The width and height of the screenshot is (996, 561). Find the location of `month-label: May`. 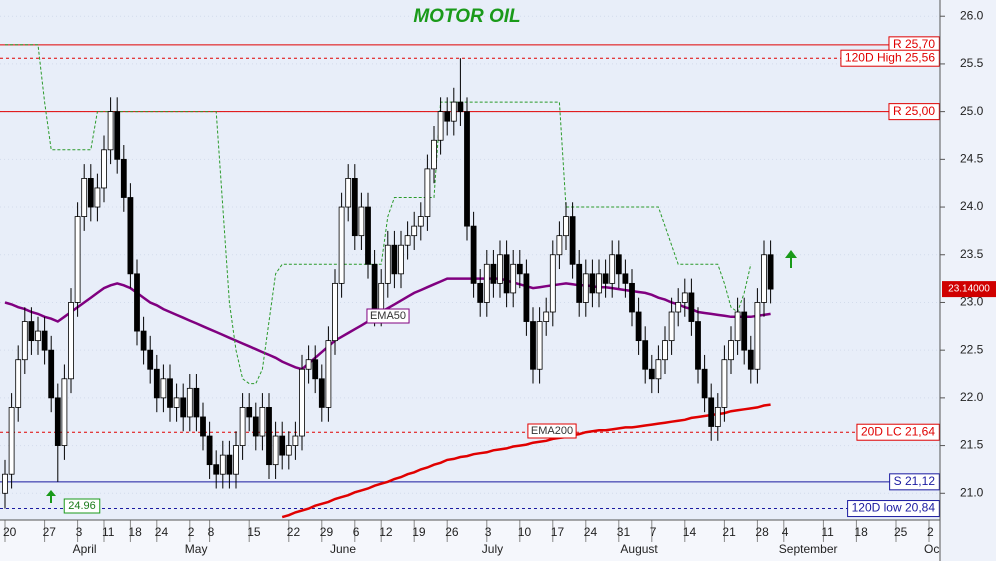

month-label: May is located at coordinates (196, 549).